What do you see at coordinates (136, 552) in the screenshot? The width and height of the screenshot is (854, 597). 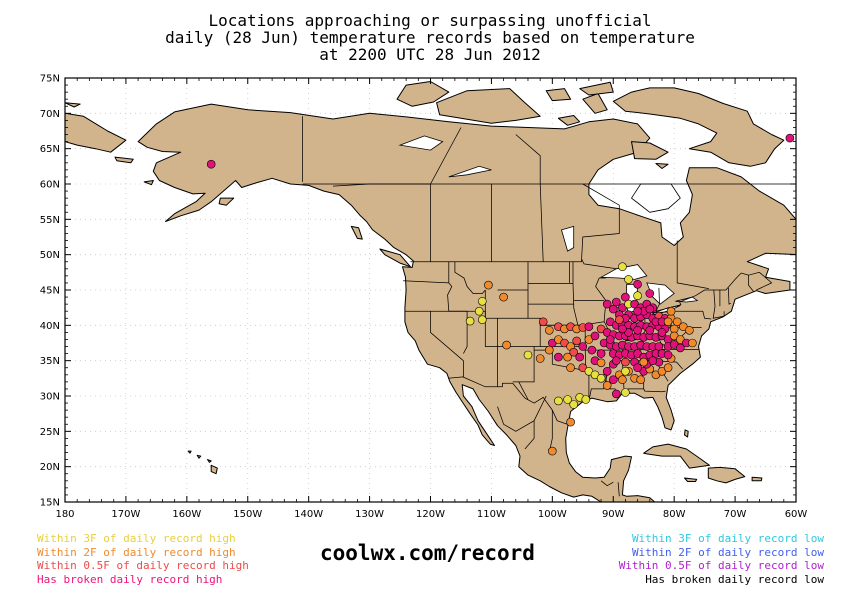 I see `legend-high-2f: Within 2F of daily record high` at bounding box center [136, 552].